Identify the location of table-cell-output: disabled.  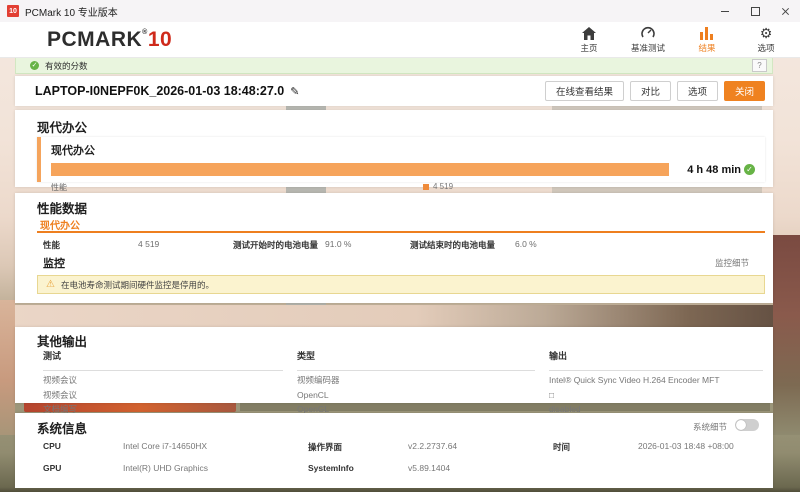
(565, 409).